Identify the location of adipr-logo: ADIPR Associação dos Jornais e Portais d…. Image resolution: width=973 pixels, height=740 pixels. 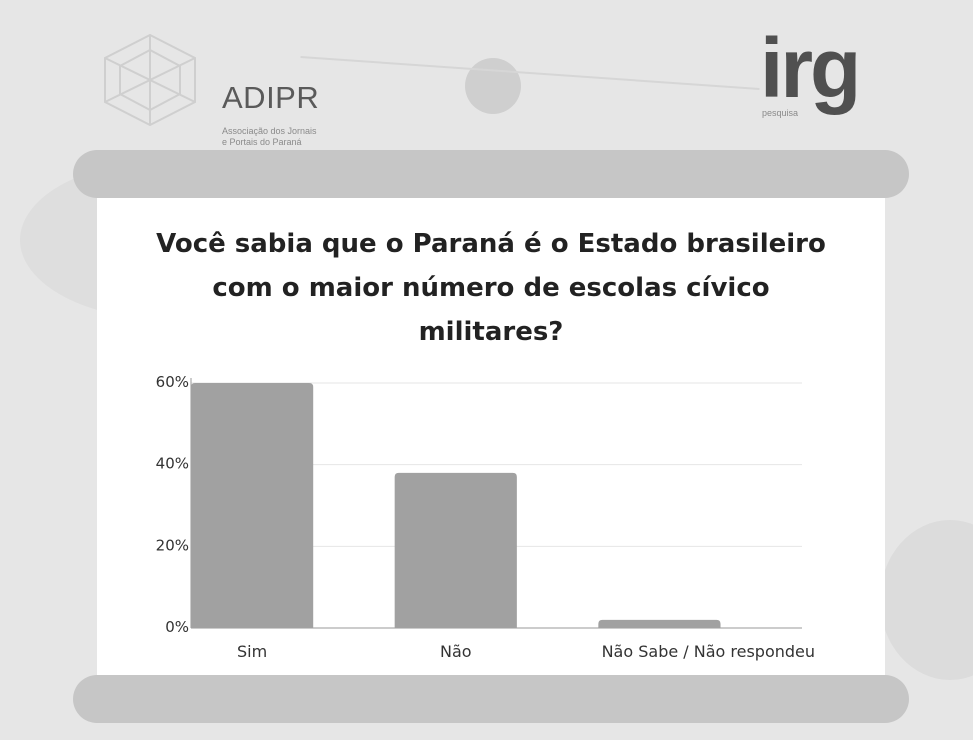
(235, 85).